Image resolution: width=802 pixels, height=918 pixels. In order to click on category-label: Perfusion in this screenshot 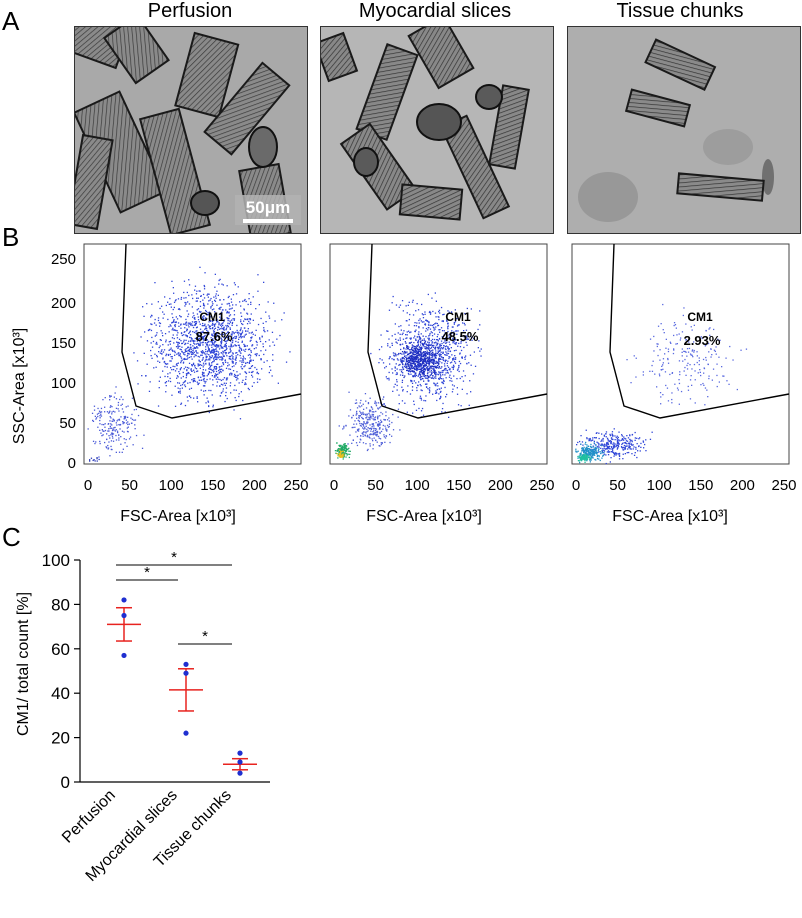, I will do `click(89, 817)`.